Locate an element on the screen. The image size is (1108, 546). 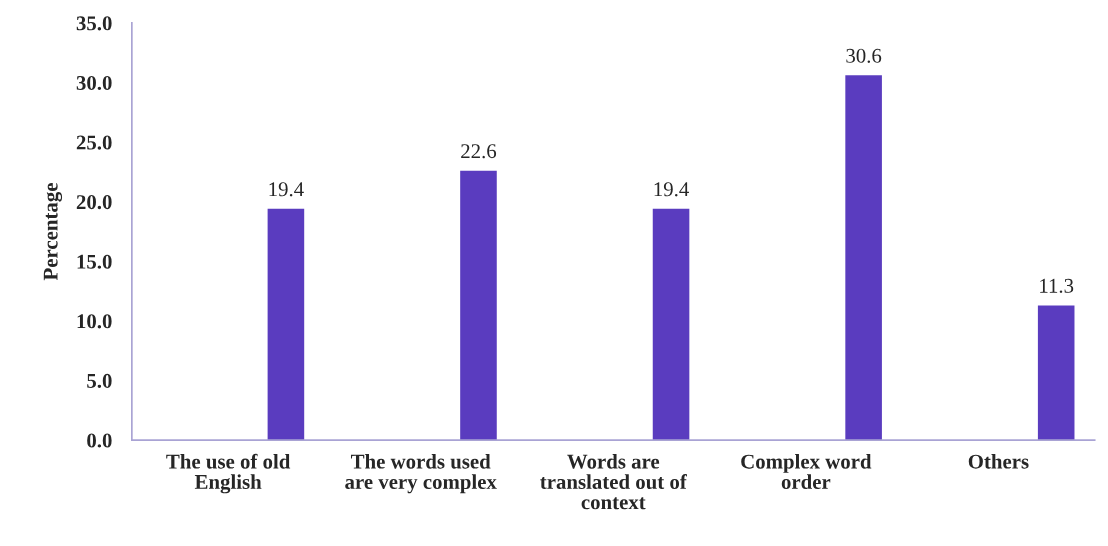
y-tick-label: 5.0 is located at coordinates (99, 381).